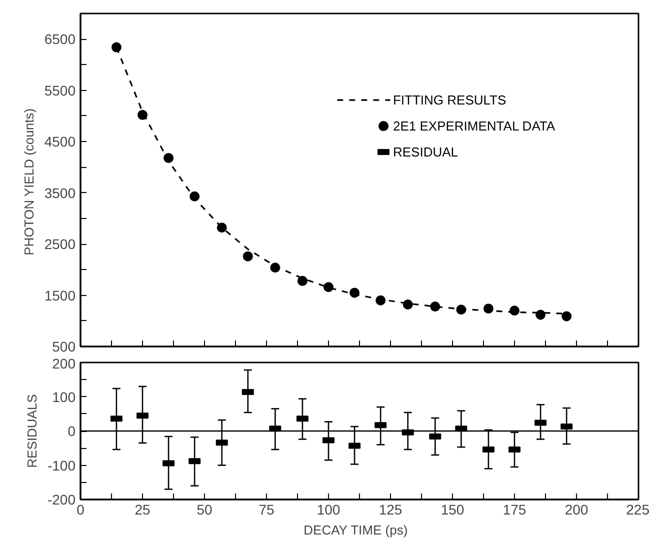 The width and height of the screenshot is (649, 544). I want to click on y-tick-label: 500, so click(64, 346).